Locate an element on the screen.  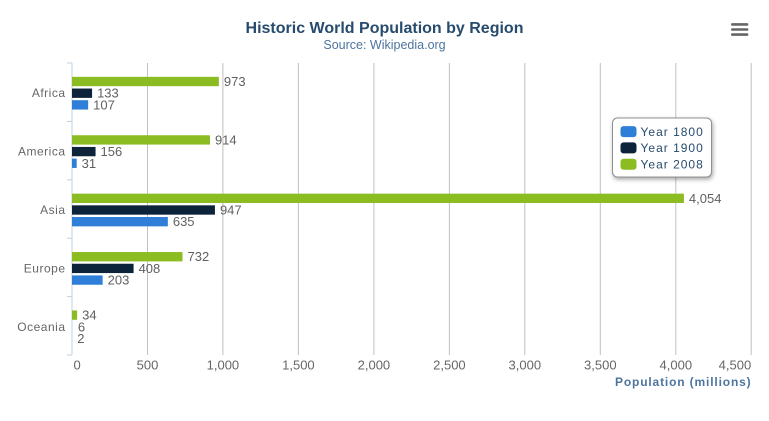
svg-text: 2,500 is located at coordinates (449, 365).